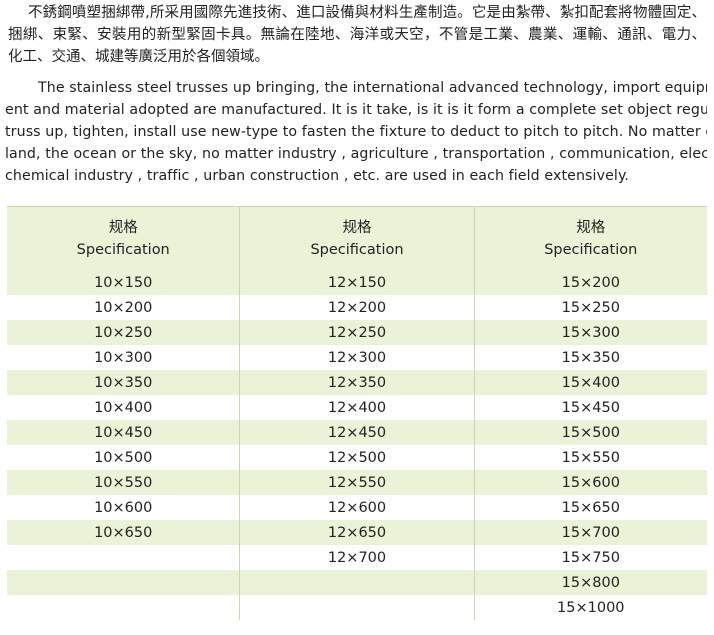 The width and height of the screenshot is (714, 635). I want to click on table-row: 10×500 12×500 15×550, so click(357, 457).